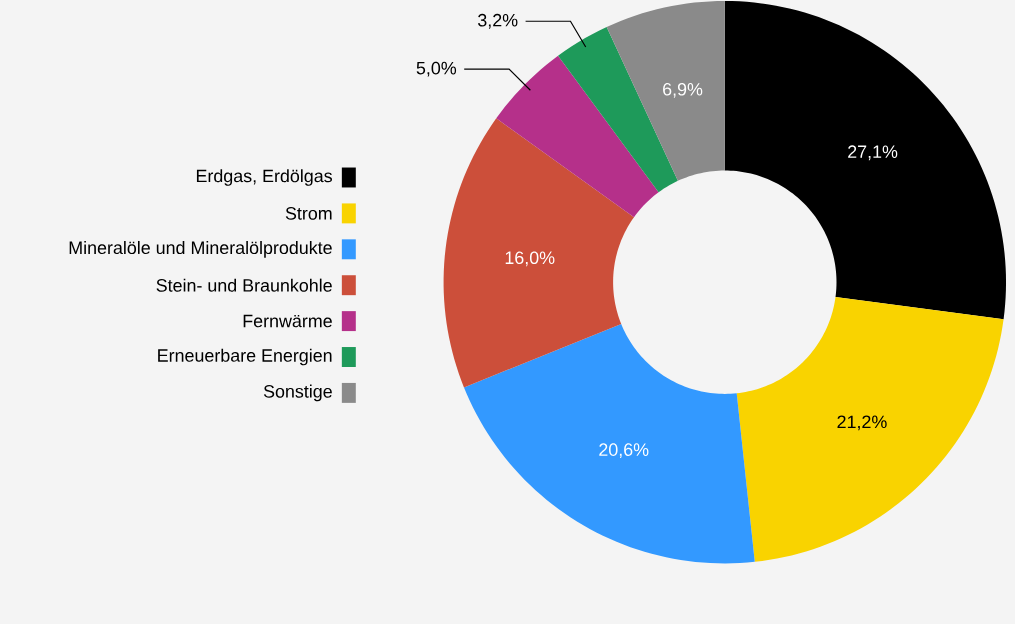 The height and width of the screenshot is (624, 1015). What do you see at coordinates (873, 152) in the screenshot?
I see `data-label: 27,1%` at bounding box center [873, 152].